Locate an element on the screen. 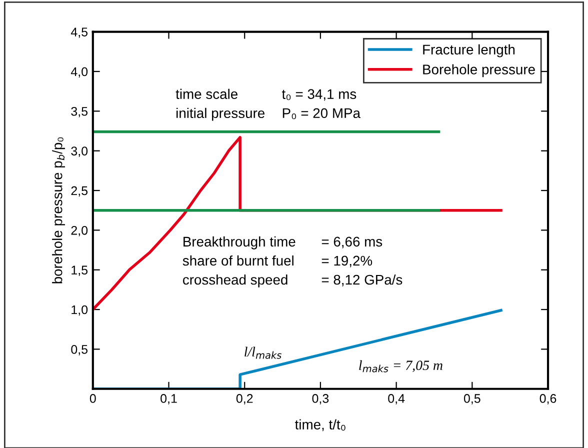  annotation: = 8,12 GPa/s is located at coordinates (362, 280).